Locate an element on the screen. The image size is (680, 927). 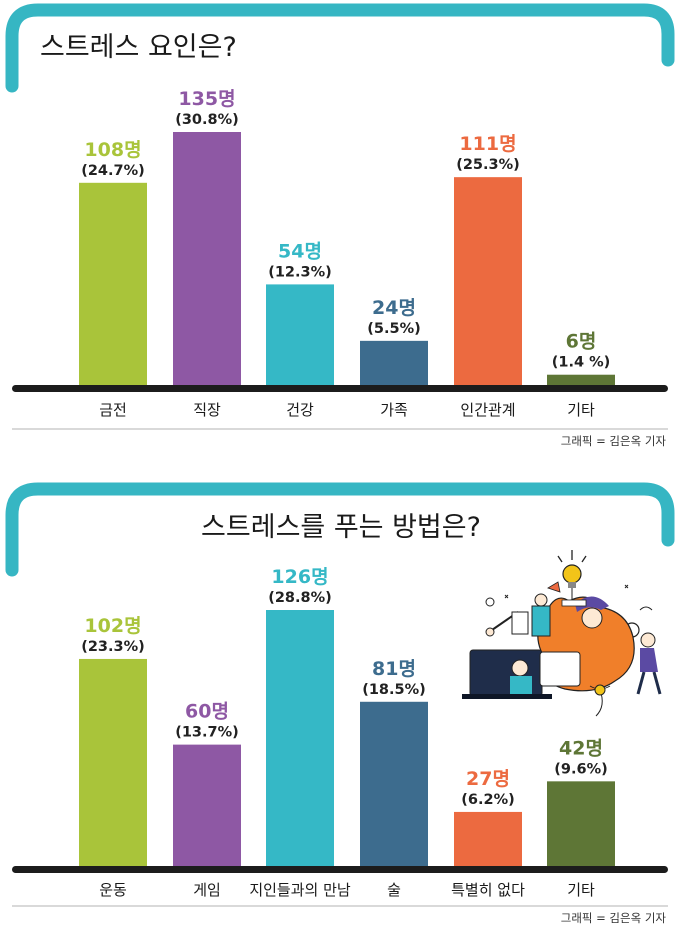
bar-count-label: 27명 is located at coordinates (488, 779).